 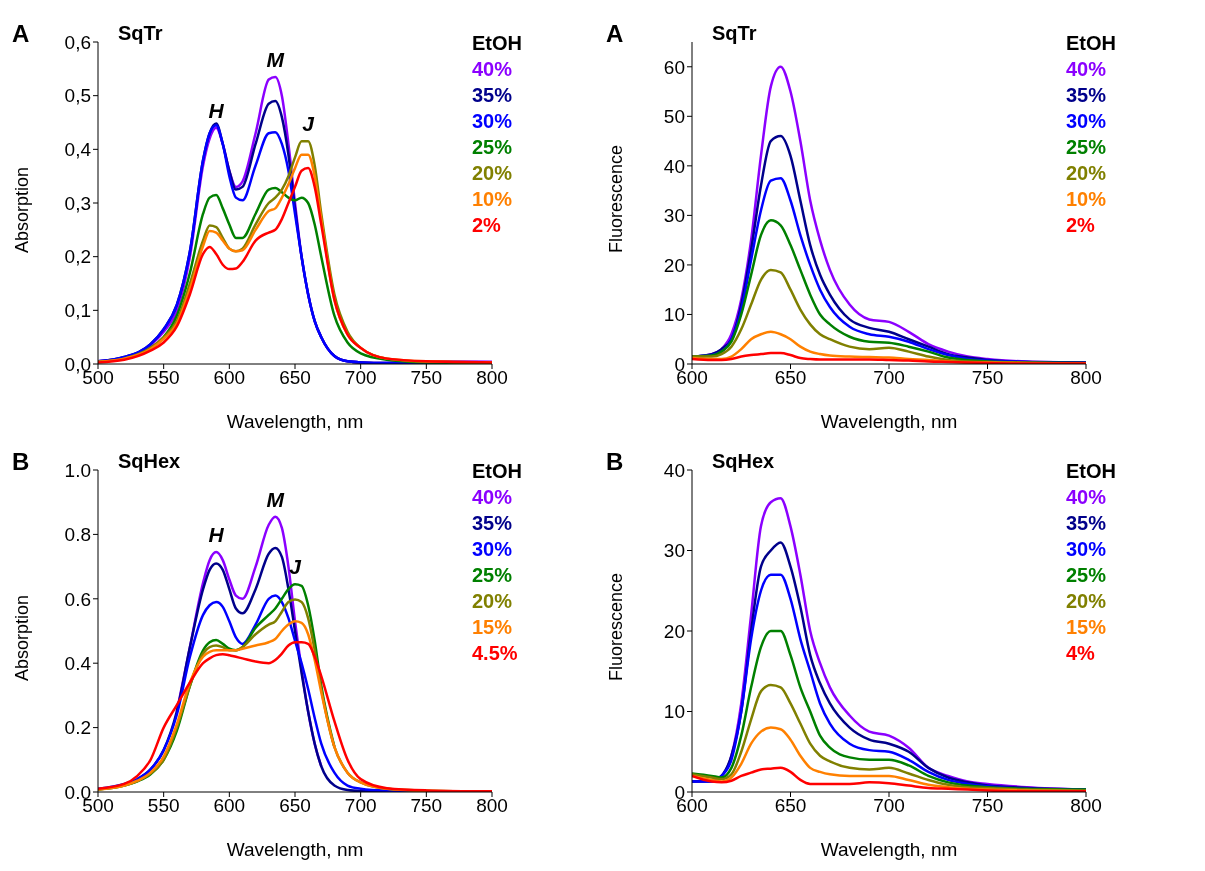 I want to click on y-tick-label: 0,6, so click(x=77, y=42).